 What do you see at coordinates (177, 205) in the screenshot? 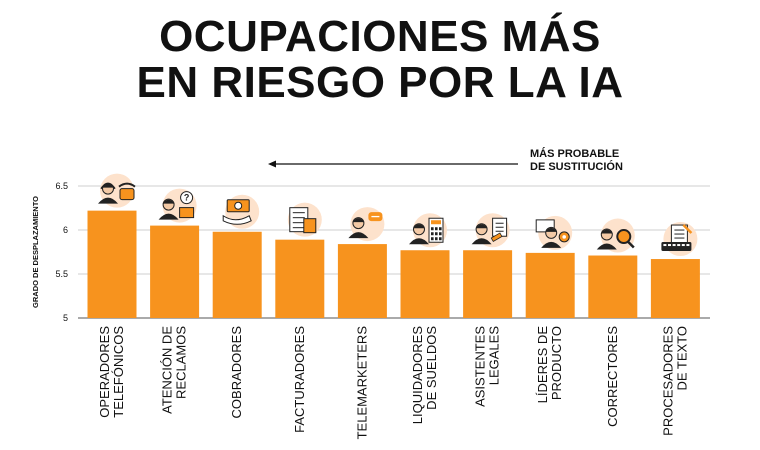
I see `complaints-agent-icon: ?` at bounding box center [177, 205].